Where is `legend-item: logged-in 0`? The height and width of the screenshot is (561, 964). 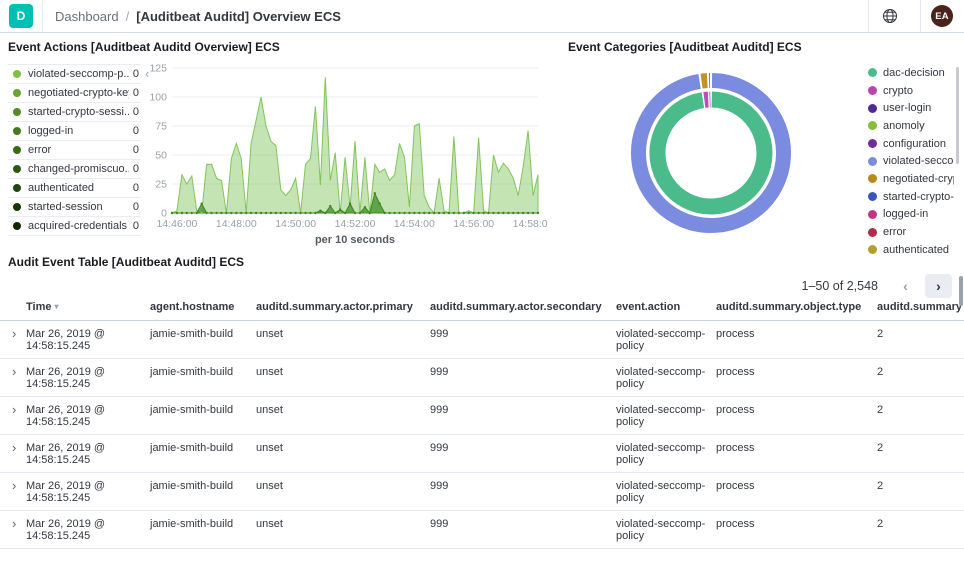 legend-item: logged-in 0 is located at coordinates (74, 130).